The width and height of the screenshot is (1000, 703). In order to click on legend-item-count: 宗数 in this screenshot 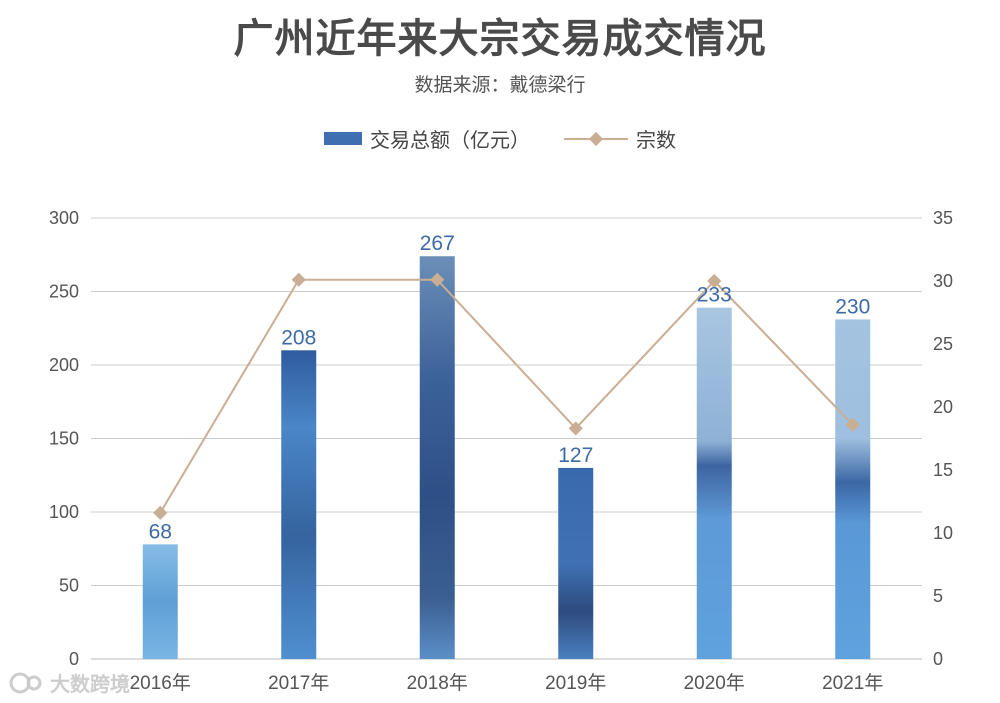, I will do `click(620, 138)`.